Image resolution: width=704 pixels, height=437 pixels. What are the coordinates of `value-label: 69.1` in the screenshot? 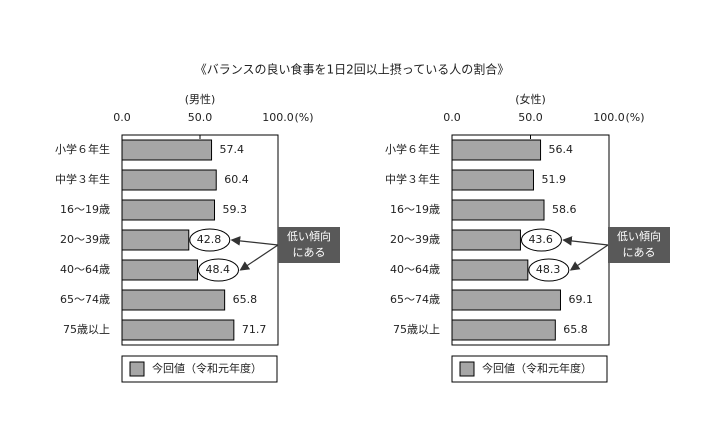 It's located at (580, 299).